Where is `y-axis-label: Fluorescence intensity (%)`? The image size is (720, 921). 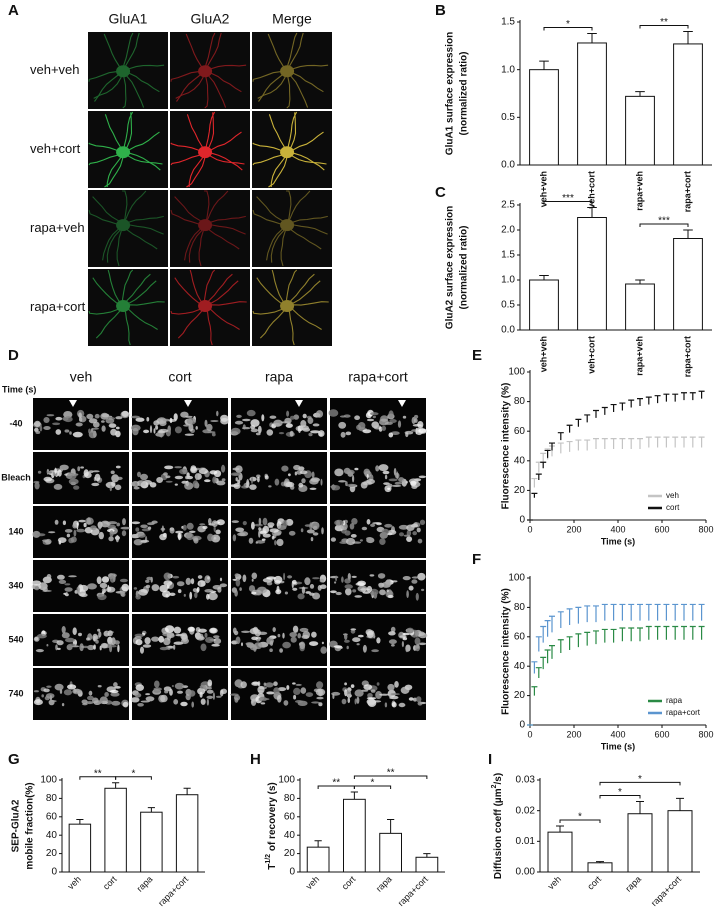
y-axis-label: Fluorescence intensity (%) is located at coordinates (506, 446).